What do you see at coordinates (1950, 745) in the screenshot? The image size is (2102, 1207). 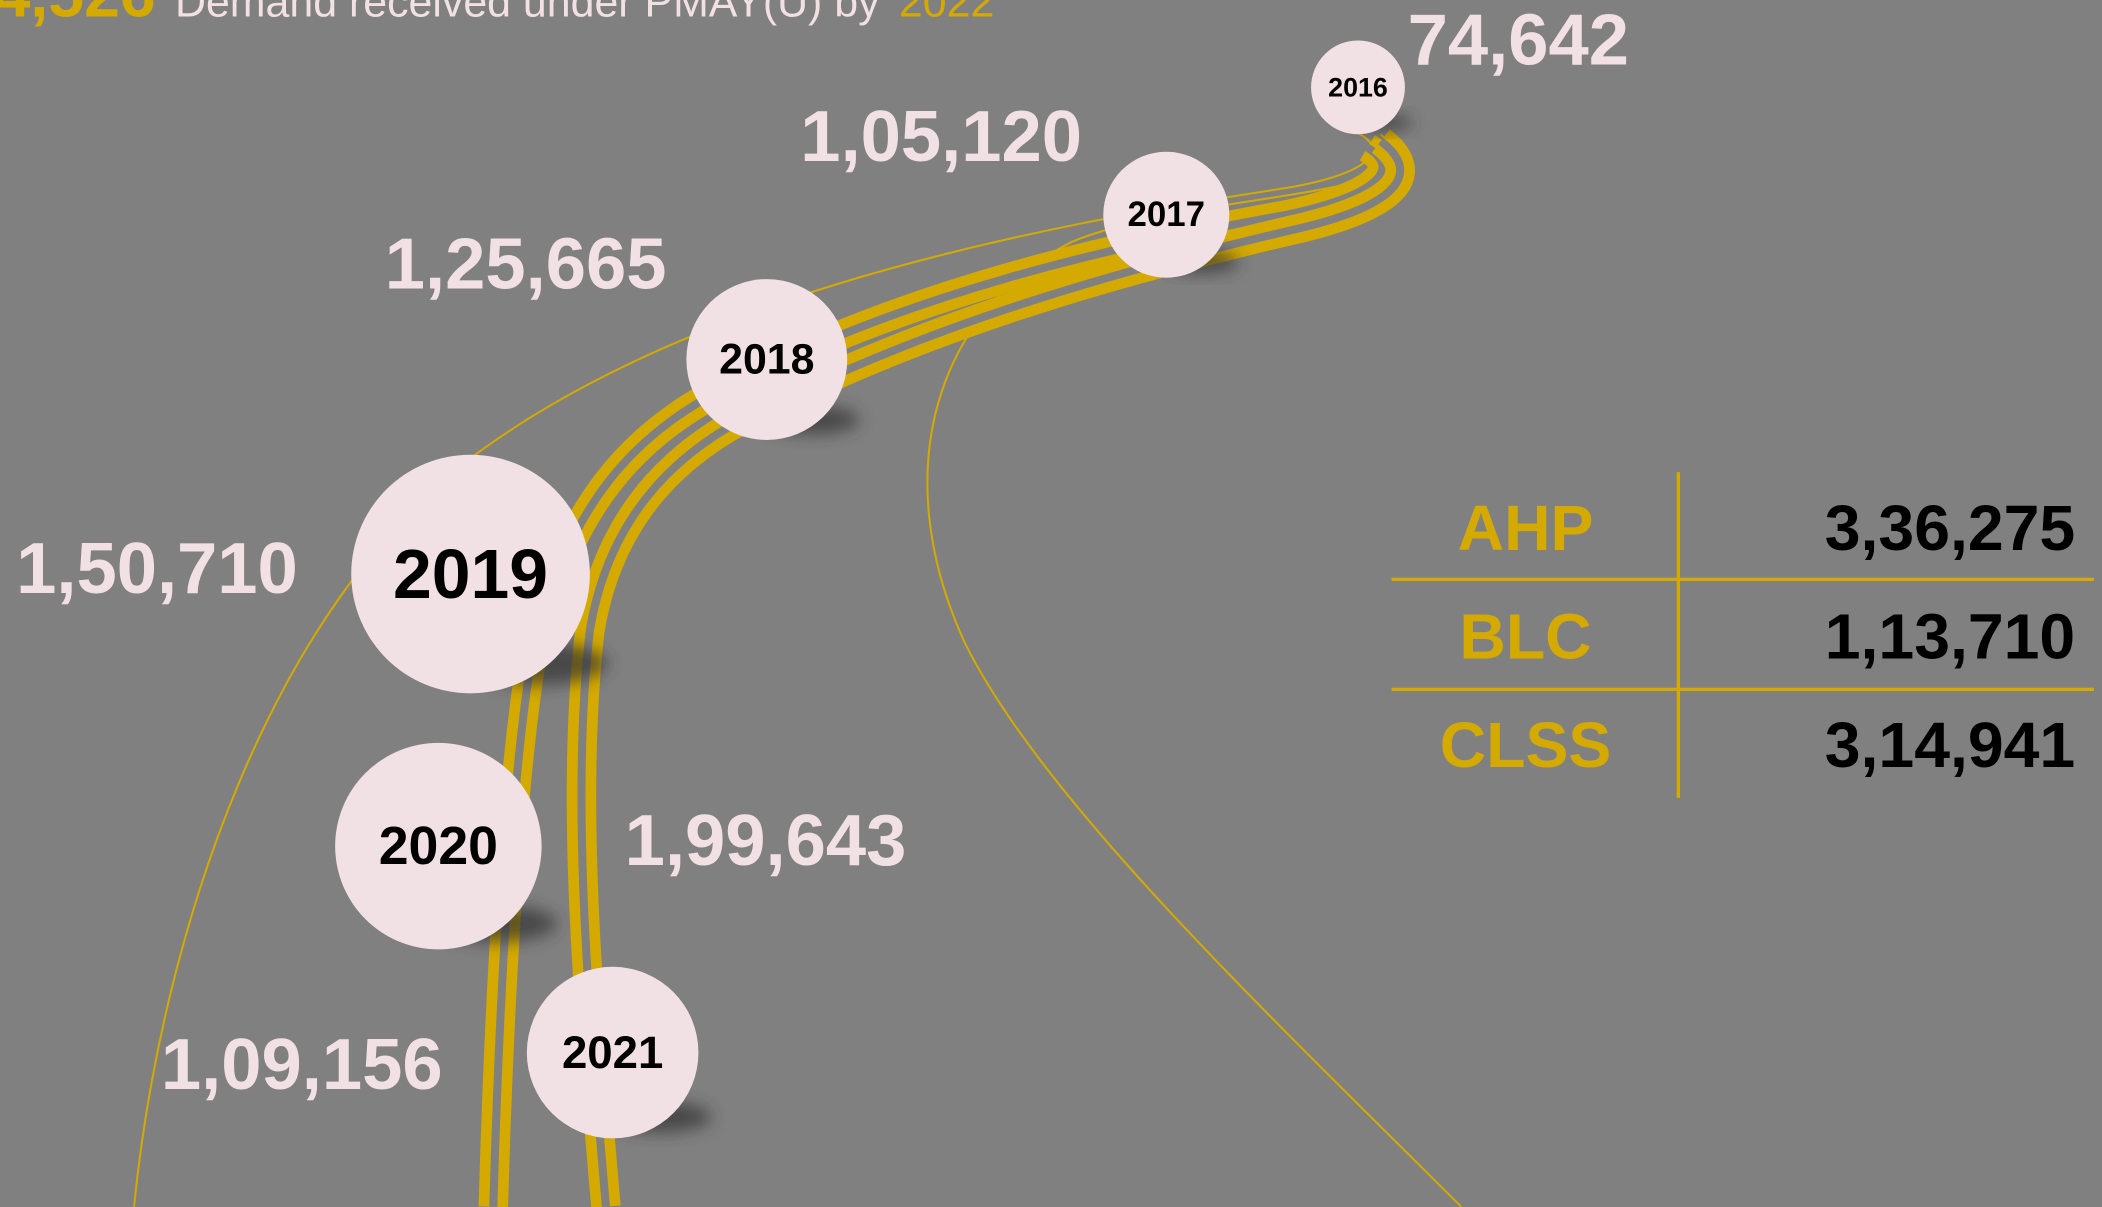 I see `scheme-value: 3,14,941` at bounding box center [1950, 745].